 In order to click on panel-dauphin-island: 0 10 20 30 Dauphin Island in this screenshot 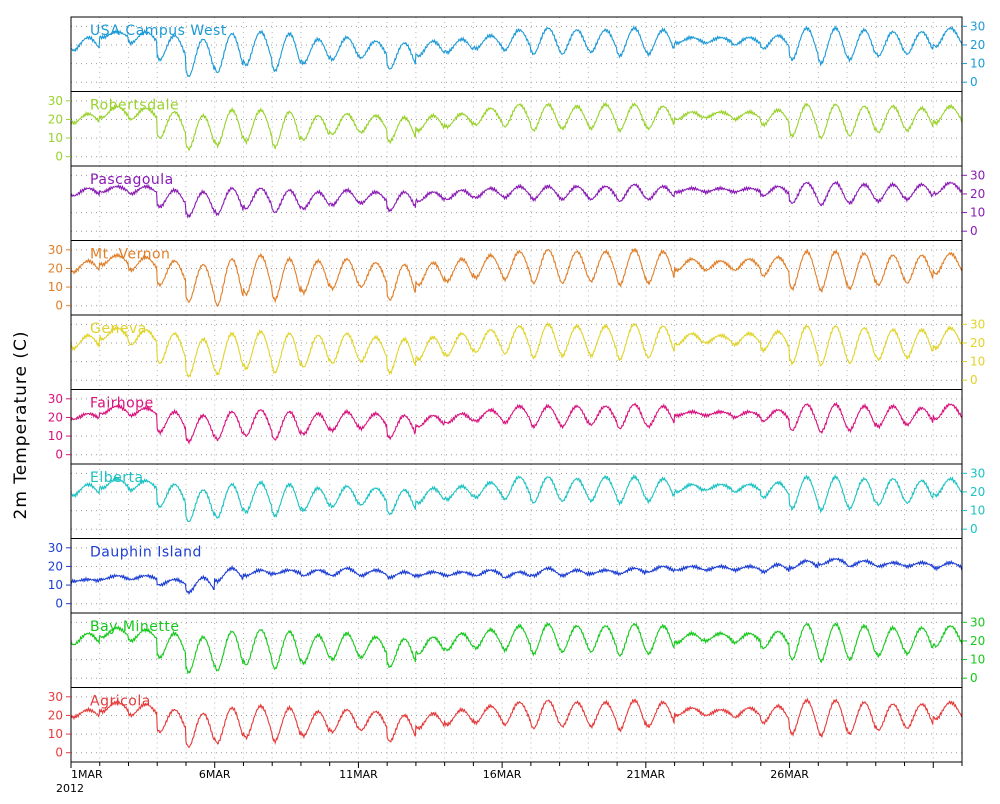, I will do `click(505, 576)`.